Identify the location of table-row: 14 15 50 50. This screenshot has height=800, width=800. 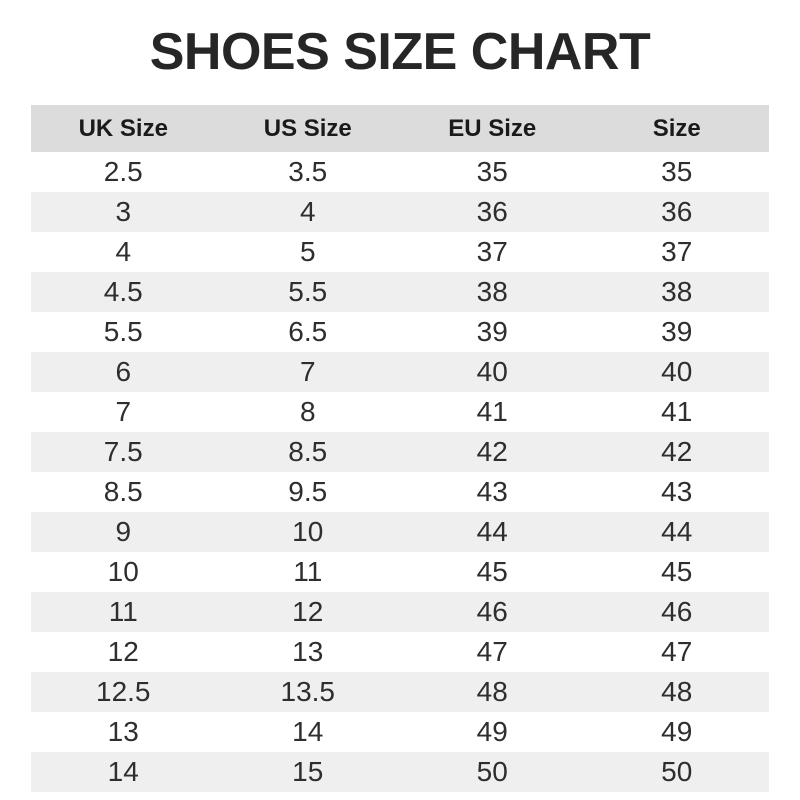
(400, 772).